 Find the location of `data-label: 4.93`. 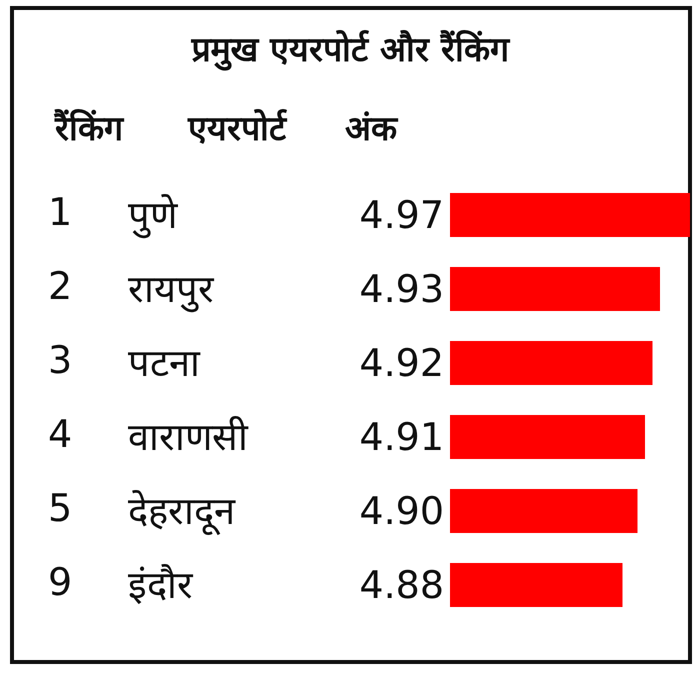

data-label: 4.93 is located at coordinates (401, 289).